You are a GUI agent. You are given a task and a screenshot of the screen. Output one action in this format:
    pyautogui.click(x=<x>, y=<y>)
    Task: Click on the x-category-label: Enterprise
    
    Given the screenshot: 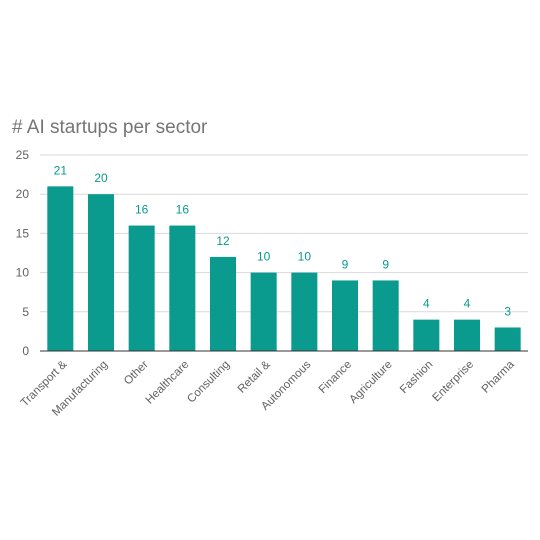 What is the action you would take?
    pyautogui.click(x=454, y=382)
    